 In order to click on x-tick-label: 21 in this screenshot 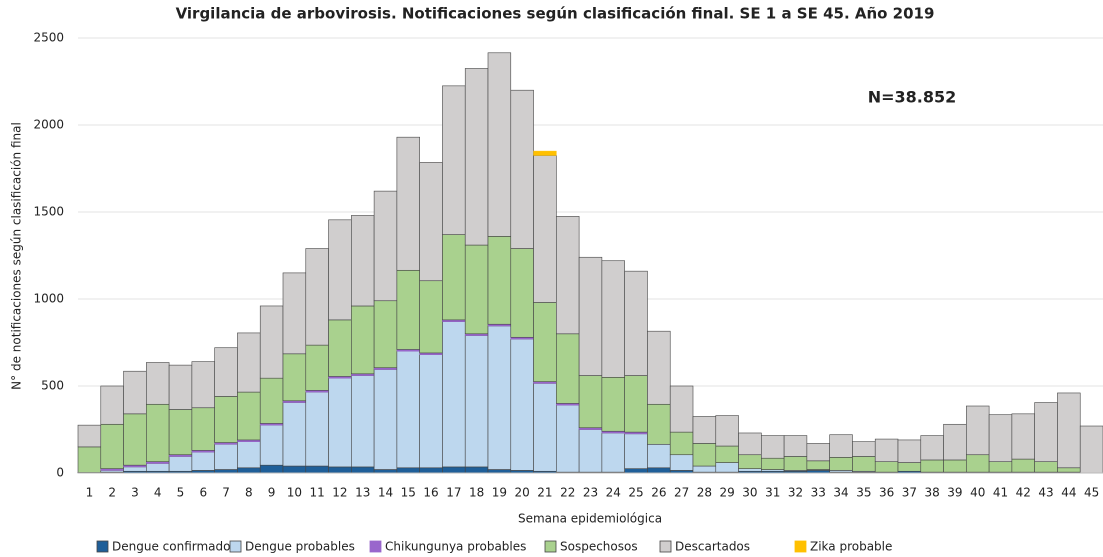, I will do `click(544, 493)`.